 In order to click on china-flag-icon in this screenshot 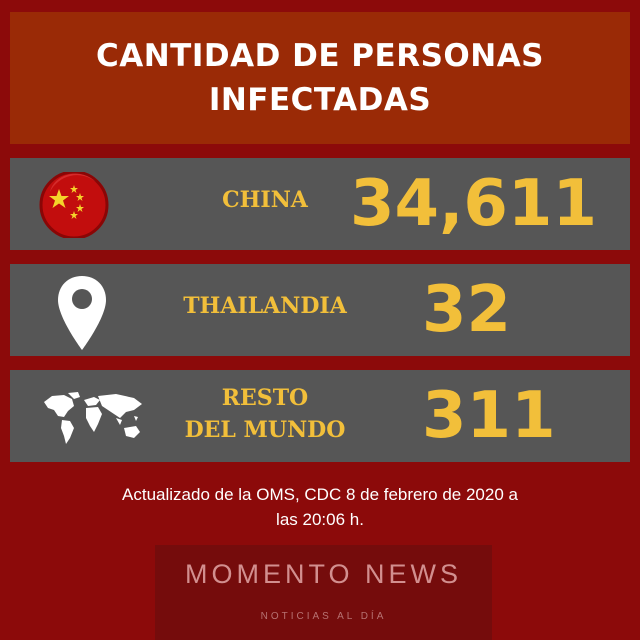, I will do `click(74, 205)`.